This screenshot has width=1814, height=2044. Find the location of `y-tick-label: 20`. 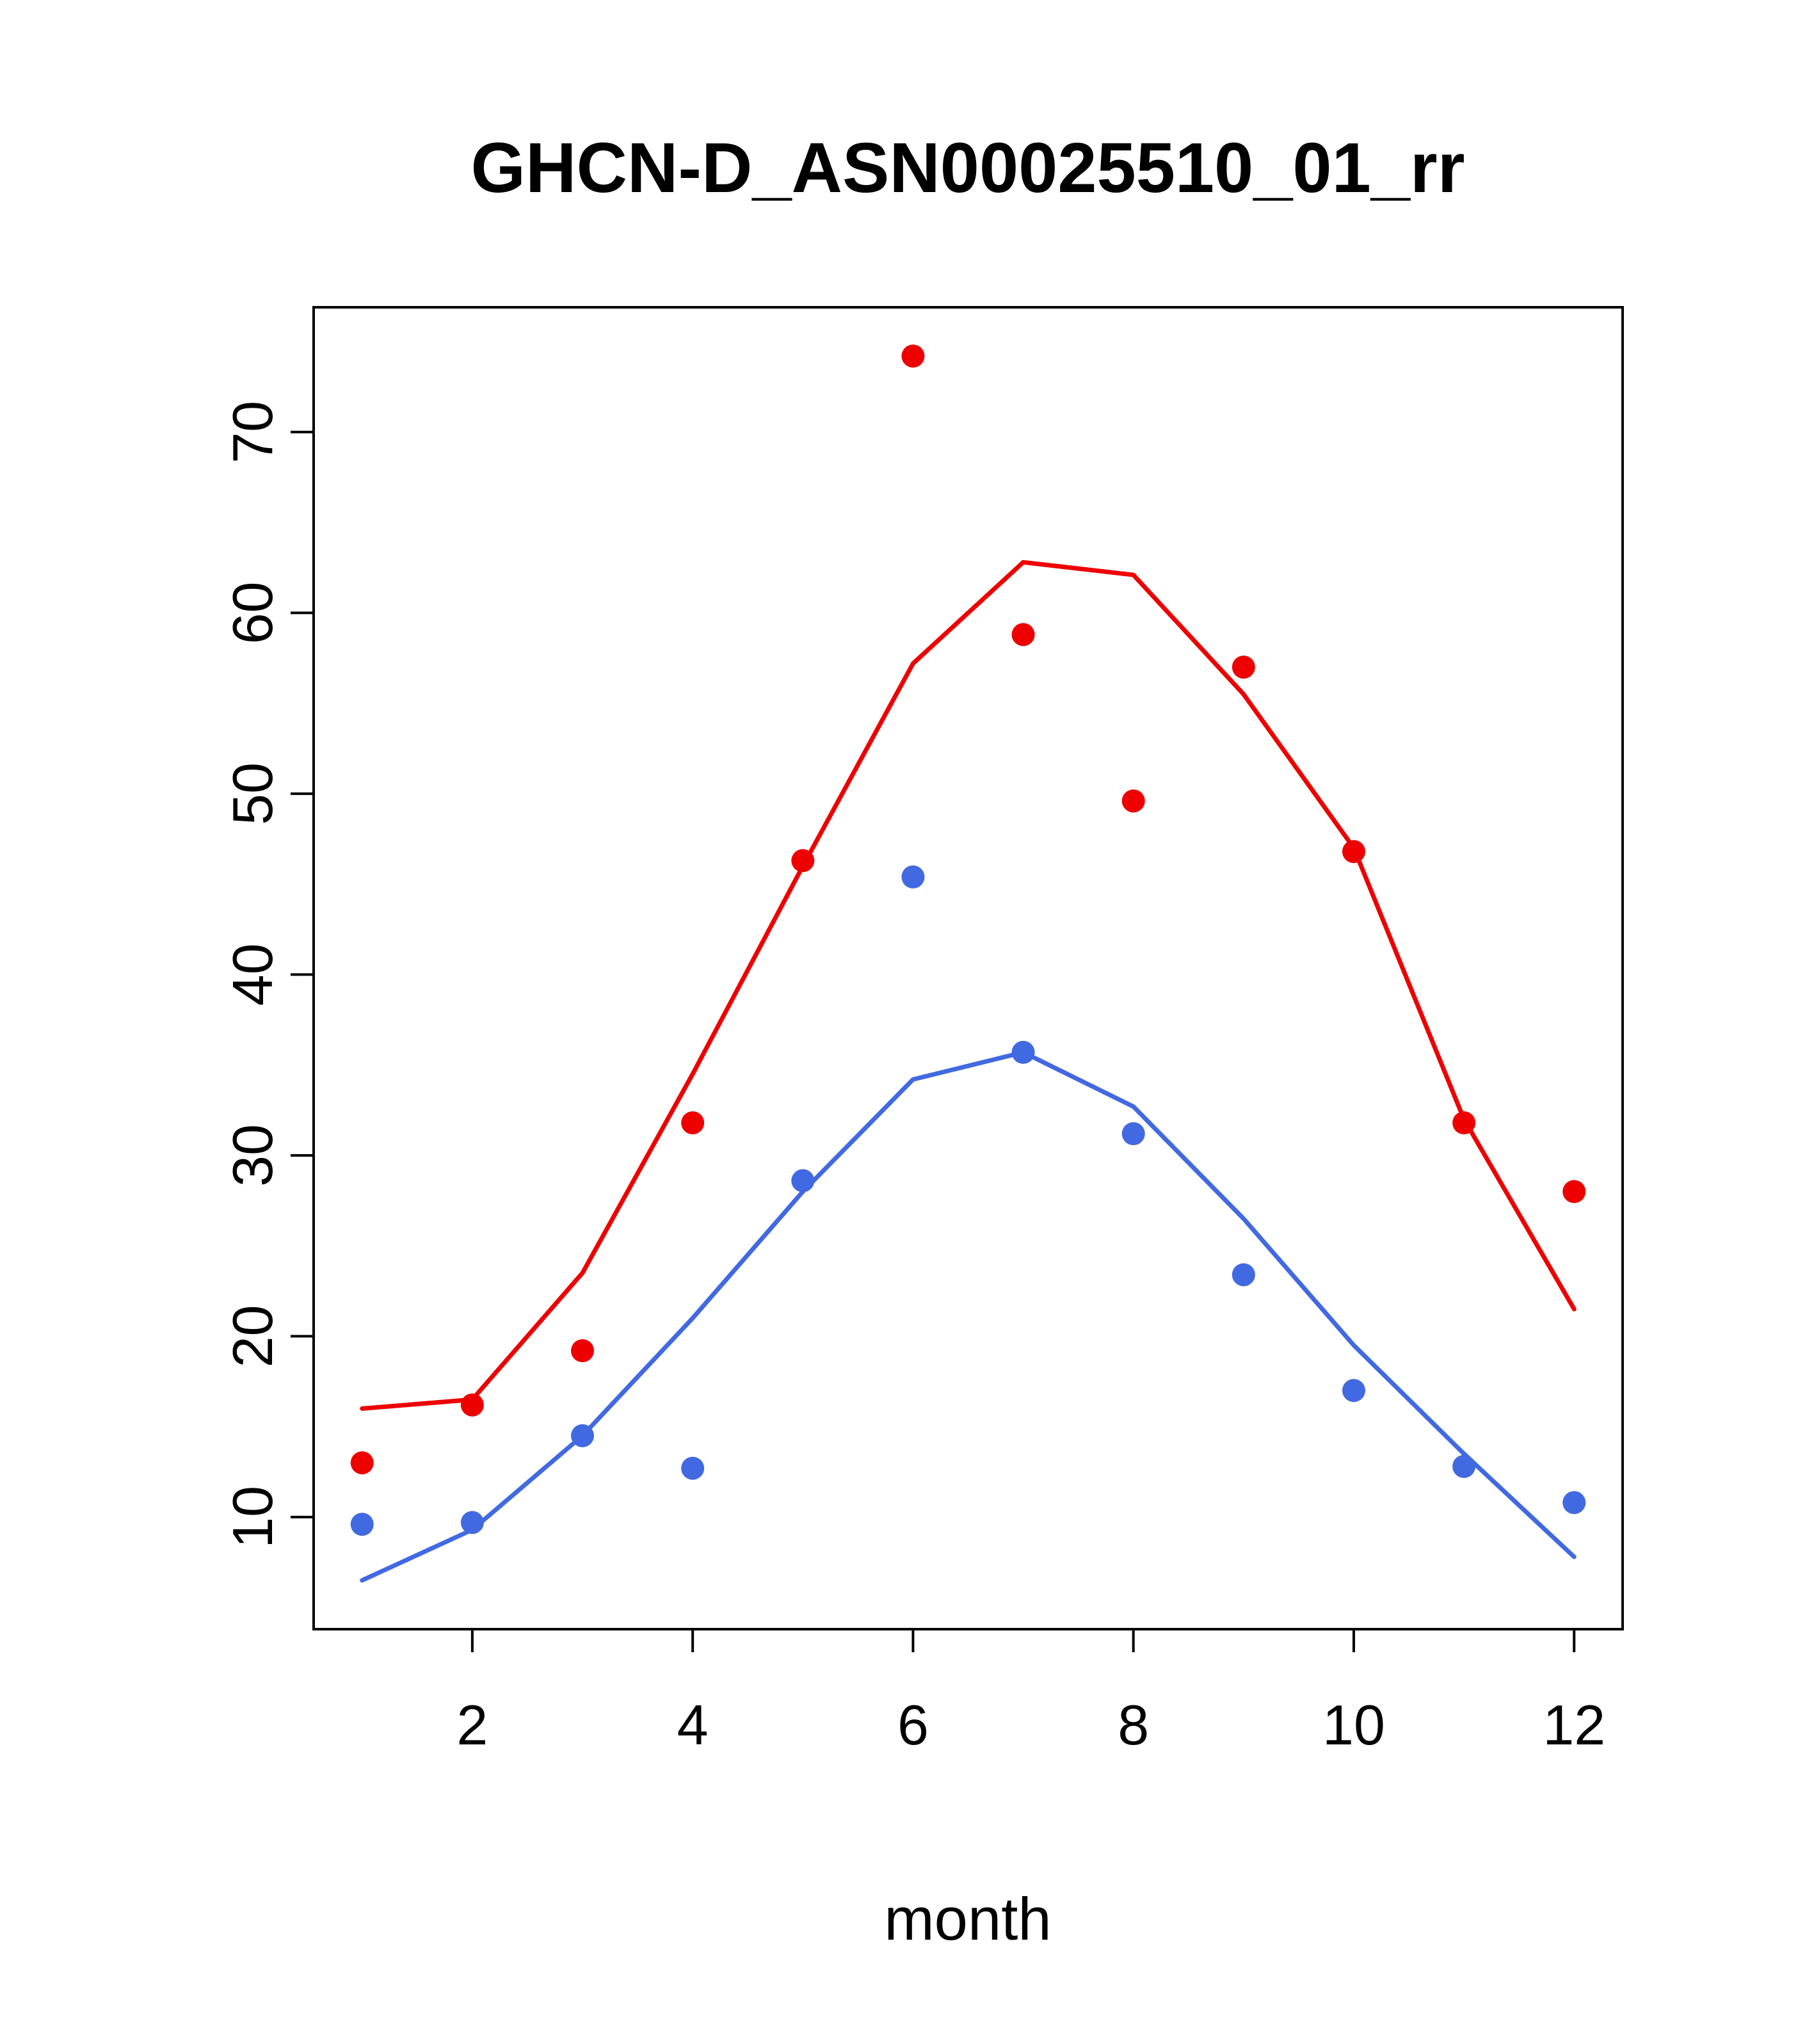

y-tick-label: 20 is located at coordinates (252, 1336).